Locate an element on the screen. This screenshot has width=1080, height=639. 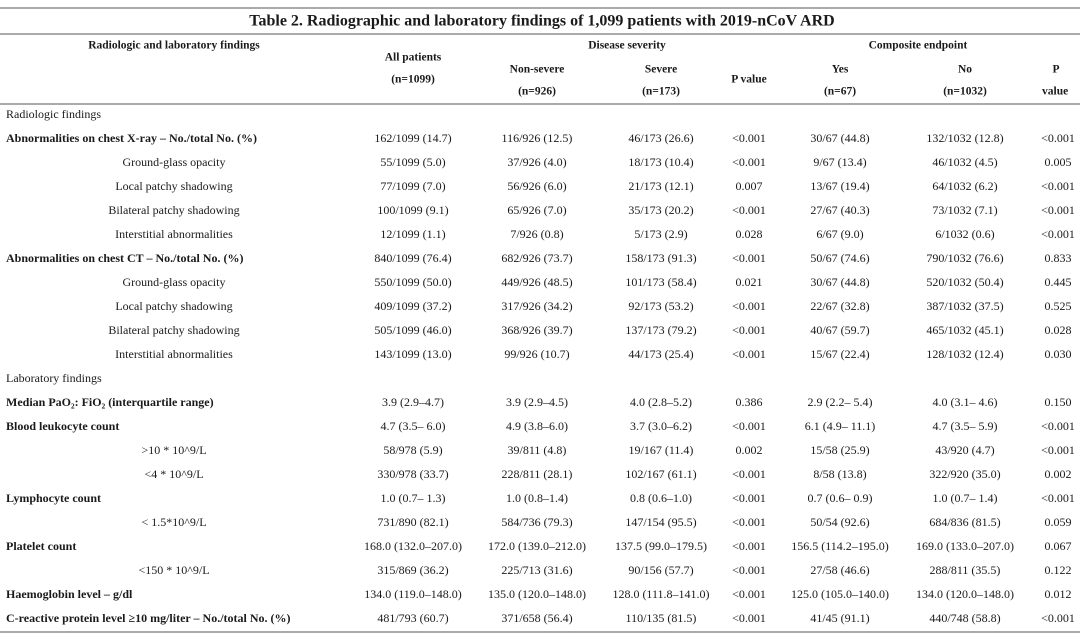
cell: 137.5 (99.0–179.5) is located at coordinates (661, 546).